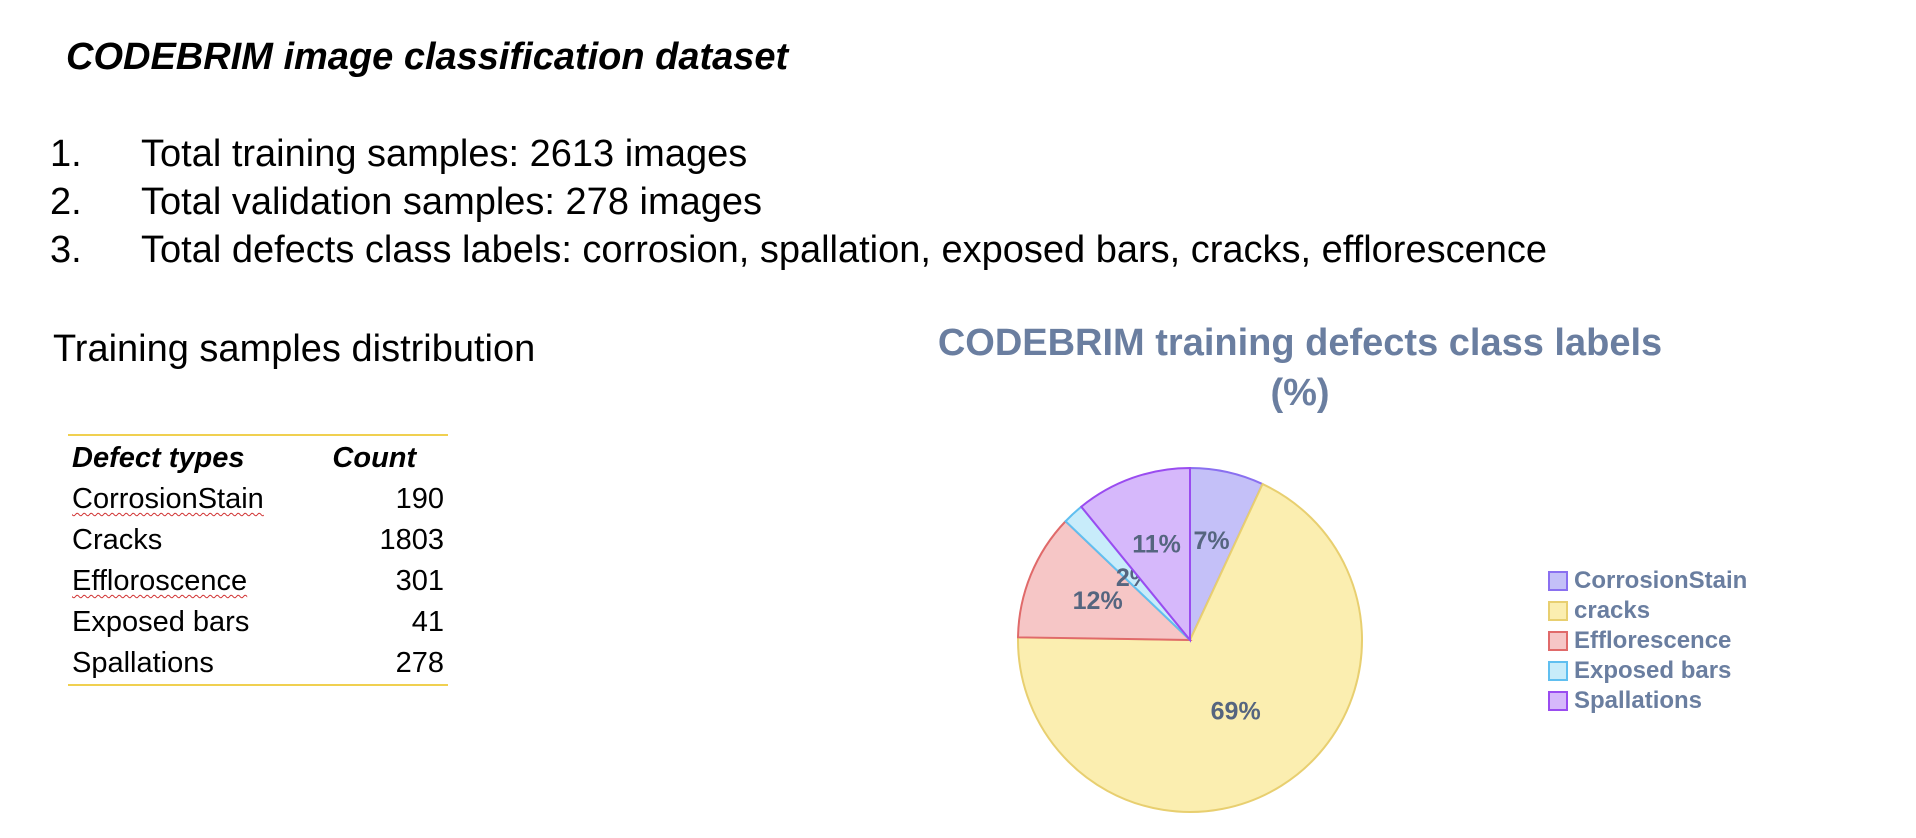 Image resolution: width=1916 pixels, height=838 pixels. Describe the element at coordinates (1300, 343) in the screenshot. I see `chart-title-line: CODEBRIM training defects class labels` at that location.